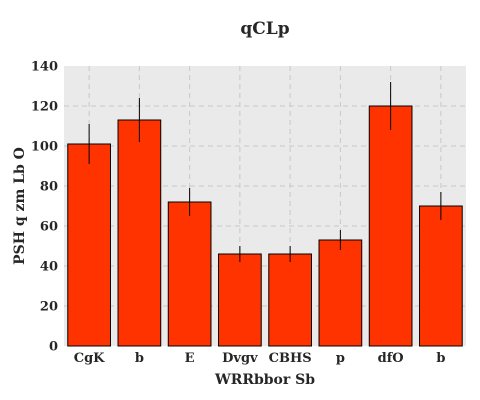 This screenshot has width=480, height=400. What do you see at coordinates (260, 358) in the screenshot?
I see `x-ticks-group: CgK b E Dvgv CBHS p dfO b` at bounding box center [260, 358].